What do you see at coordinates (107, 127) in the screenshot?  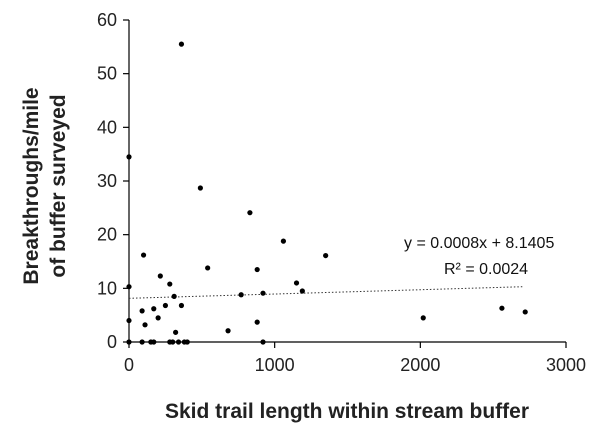 I see `y-tick-label-40: 40` at bounding box center [107, 127].